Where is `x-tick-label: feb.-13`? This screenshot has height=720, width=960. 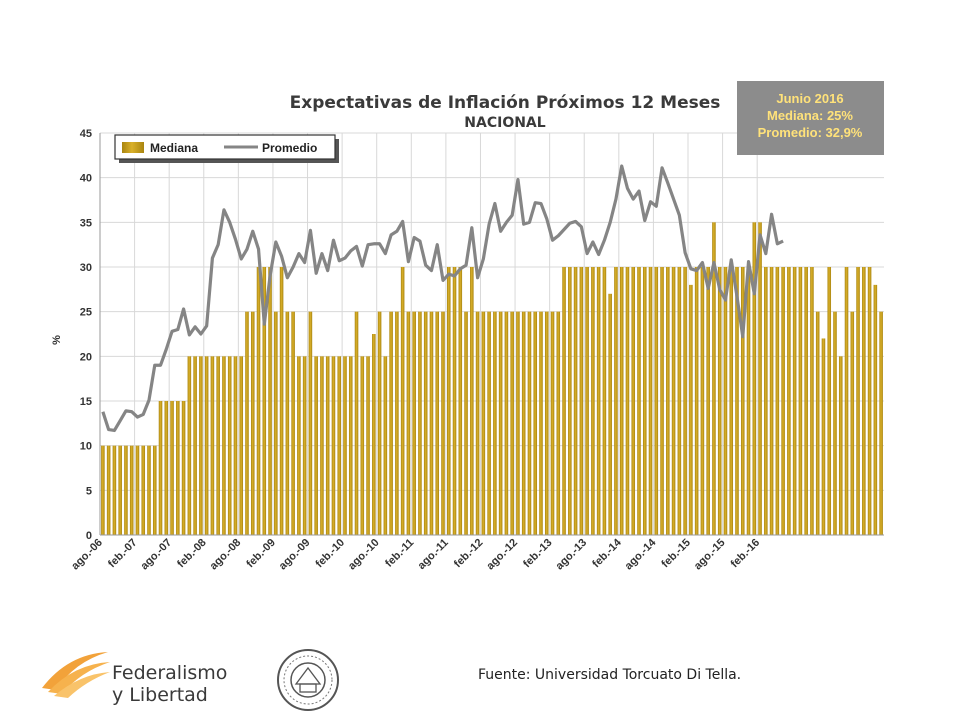 x-tick-label: feb.-13 is located at coordinates (538, 554).